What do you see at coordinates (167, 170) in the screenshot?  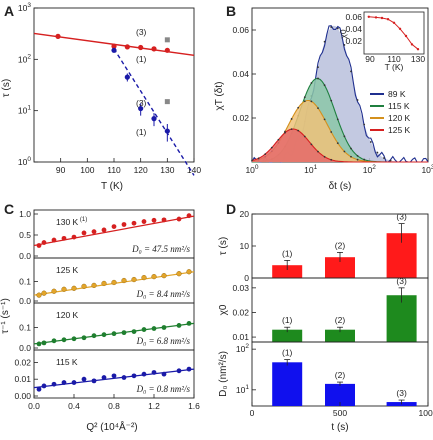 I see `x-tick-label: 130` at bounding box center [167, 170].